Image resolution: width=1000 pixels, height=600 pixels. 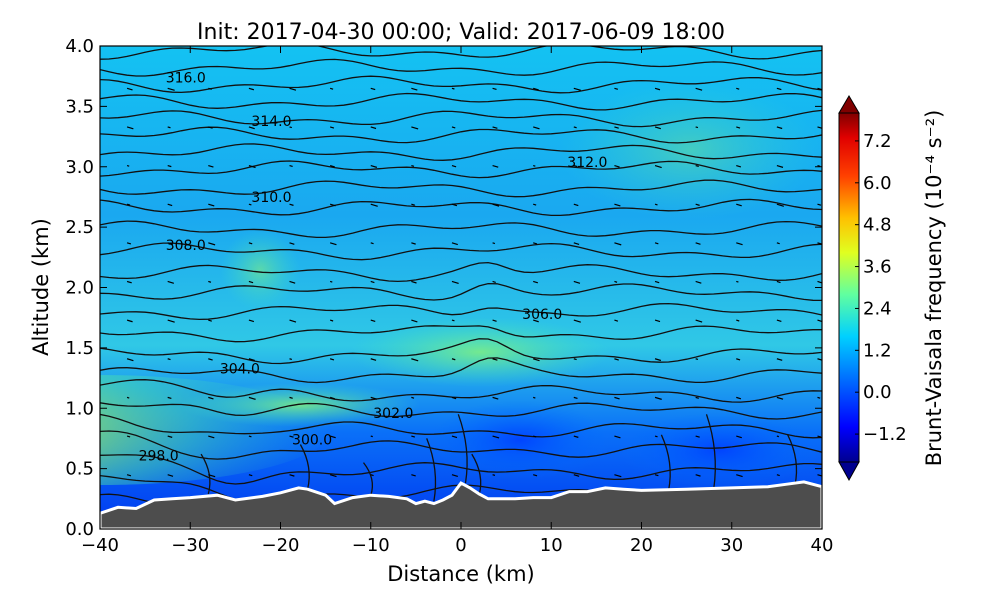 What do you see at coordinates (79, 408) in the screenshot?
I see `y-tick-label: 1.0` at bounding box center [79, 408].